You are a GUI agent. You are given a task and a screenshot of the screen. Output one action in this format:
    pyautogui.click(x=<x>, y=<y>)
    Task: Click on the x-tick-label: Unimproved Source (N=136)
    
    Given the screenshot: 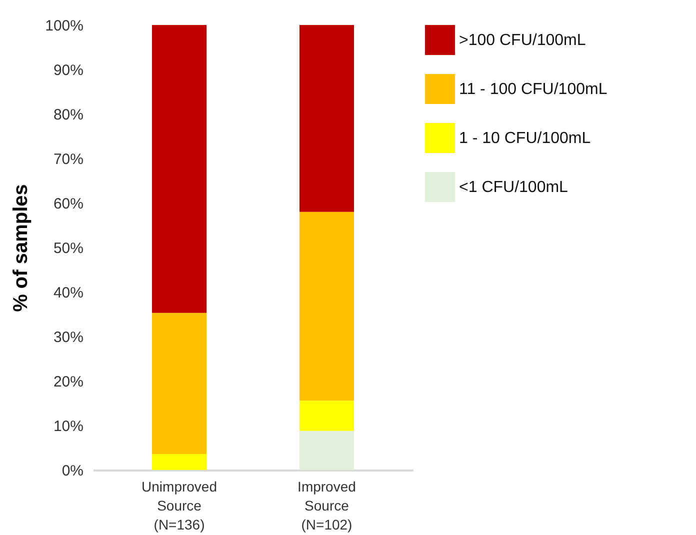 What is the action you would take?
    pyautogui.click(x=180, y=505)
    